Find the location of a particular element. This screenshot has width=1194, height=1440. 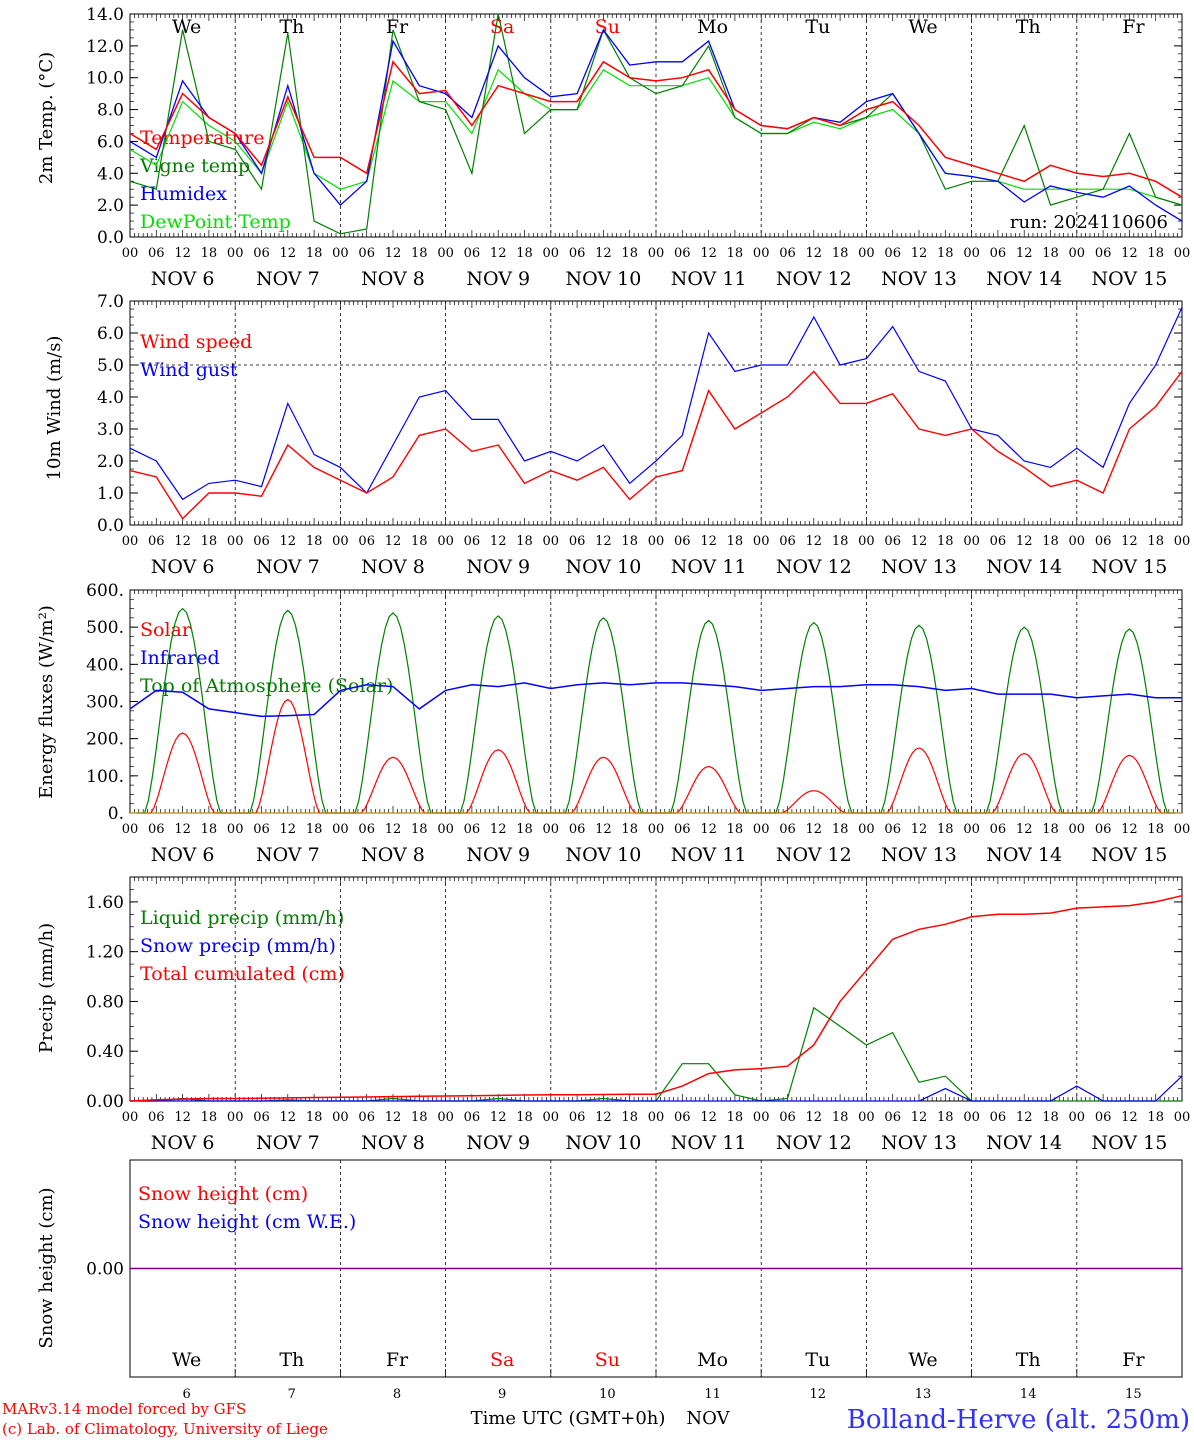

ytick-label: 4.0 is located at coordinates (110, 398).